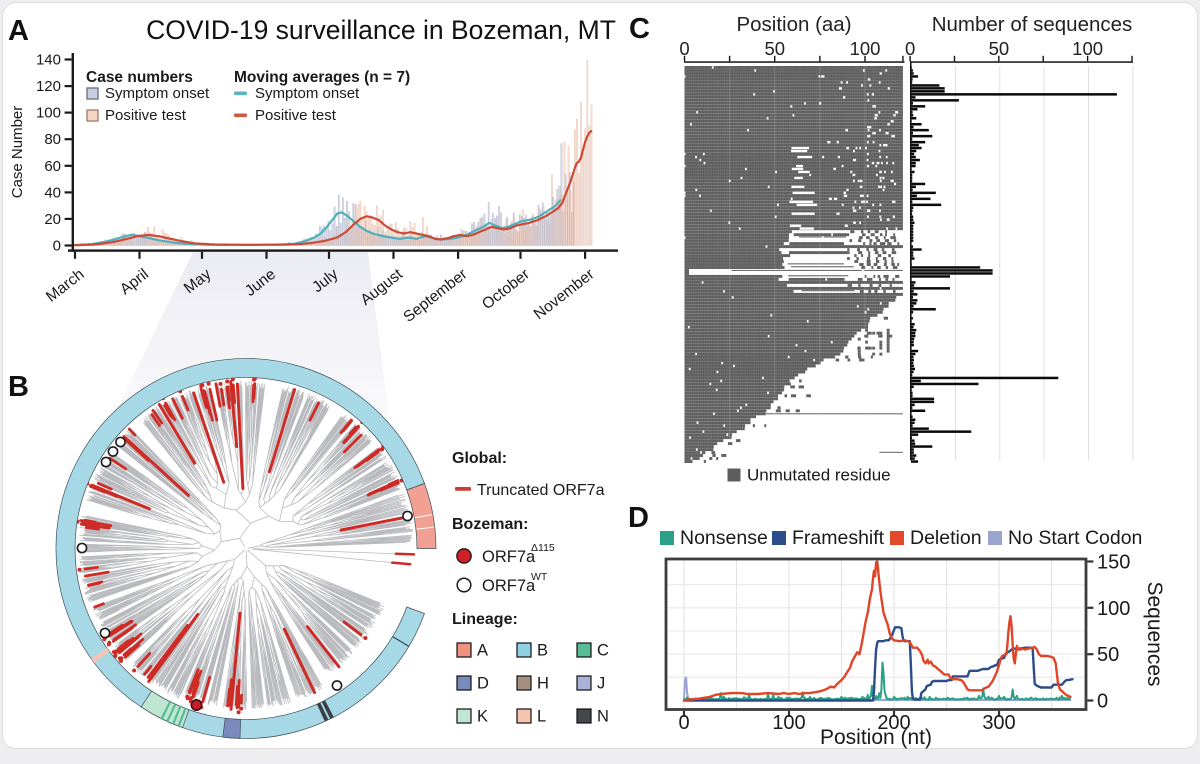 Image resolution: width=1200 pixels, height=764 pixels. Describe the element at coordinates (485, 619) in the screenshot. I see `svg-text: Lineage:` at that location.